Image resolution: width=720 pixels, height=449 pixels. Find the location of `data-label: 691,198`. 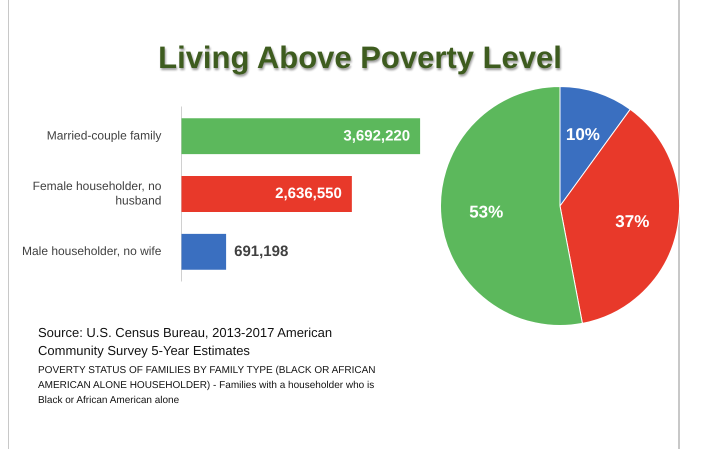

data-label: 691,198 is located at coordinates (261, 251).